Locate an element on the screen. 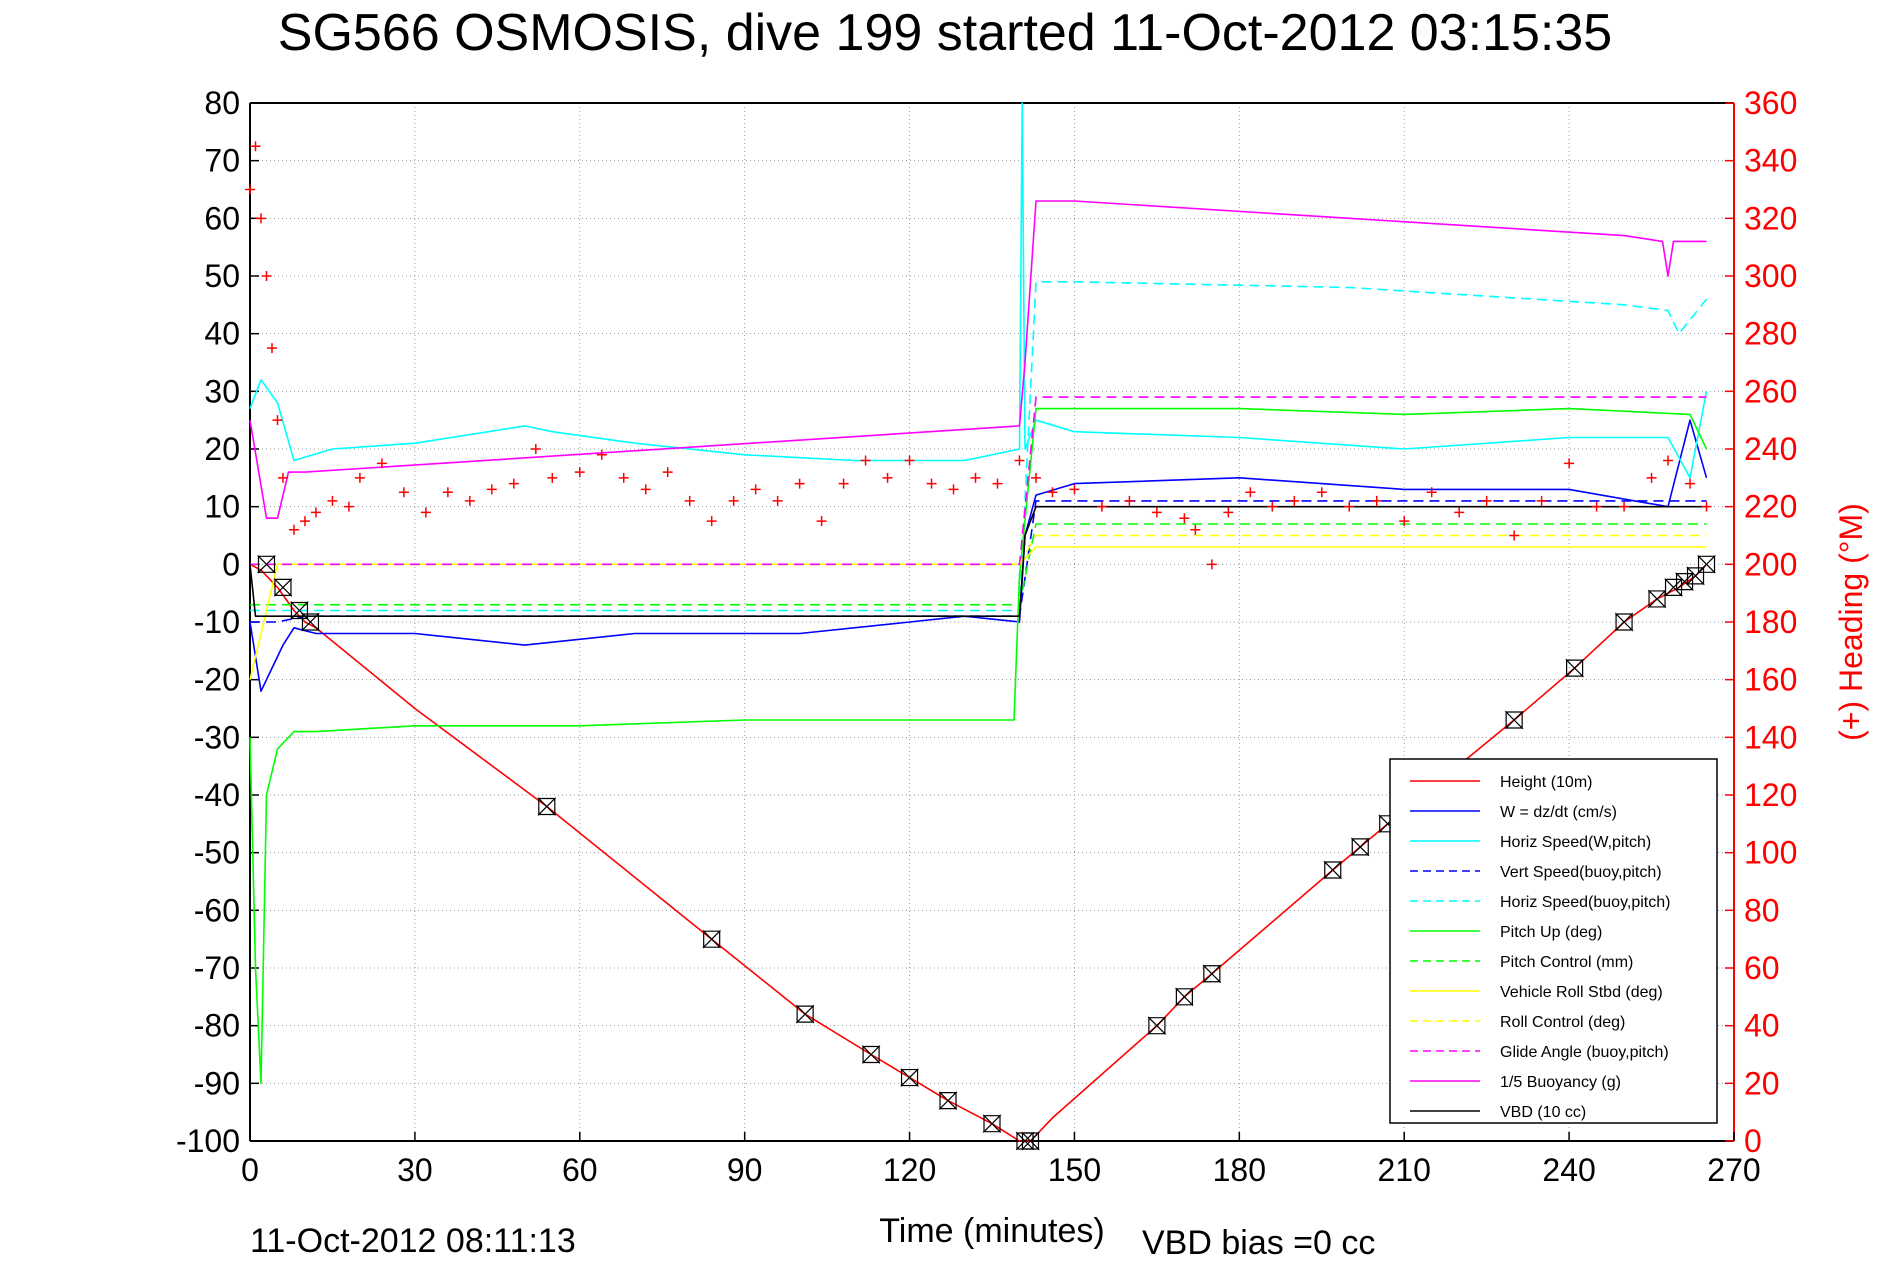 The image size is (1891, 1262). y-tick-label-left: 80 is located at coordinates (222, 103).